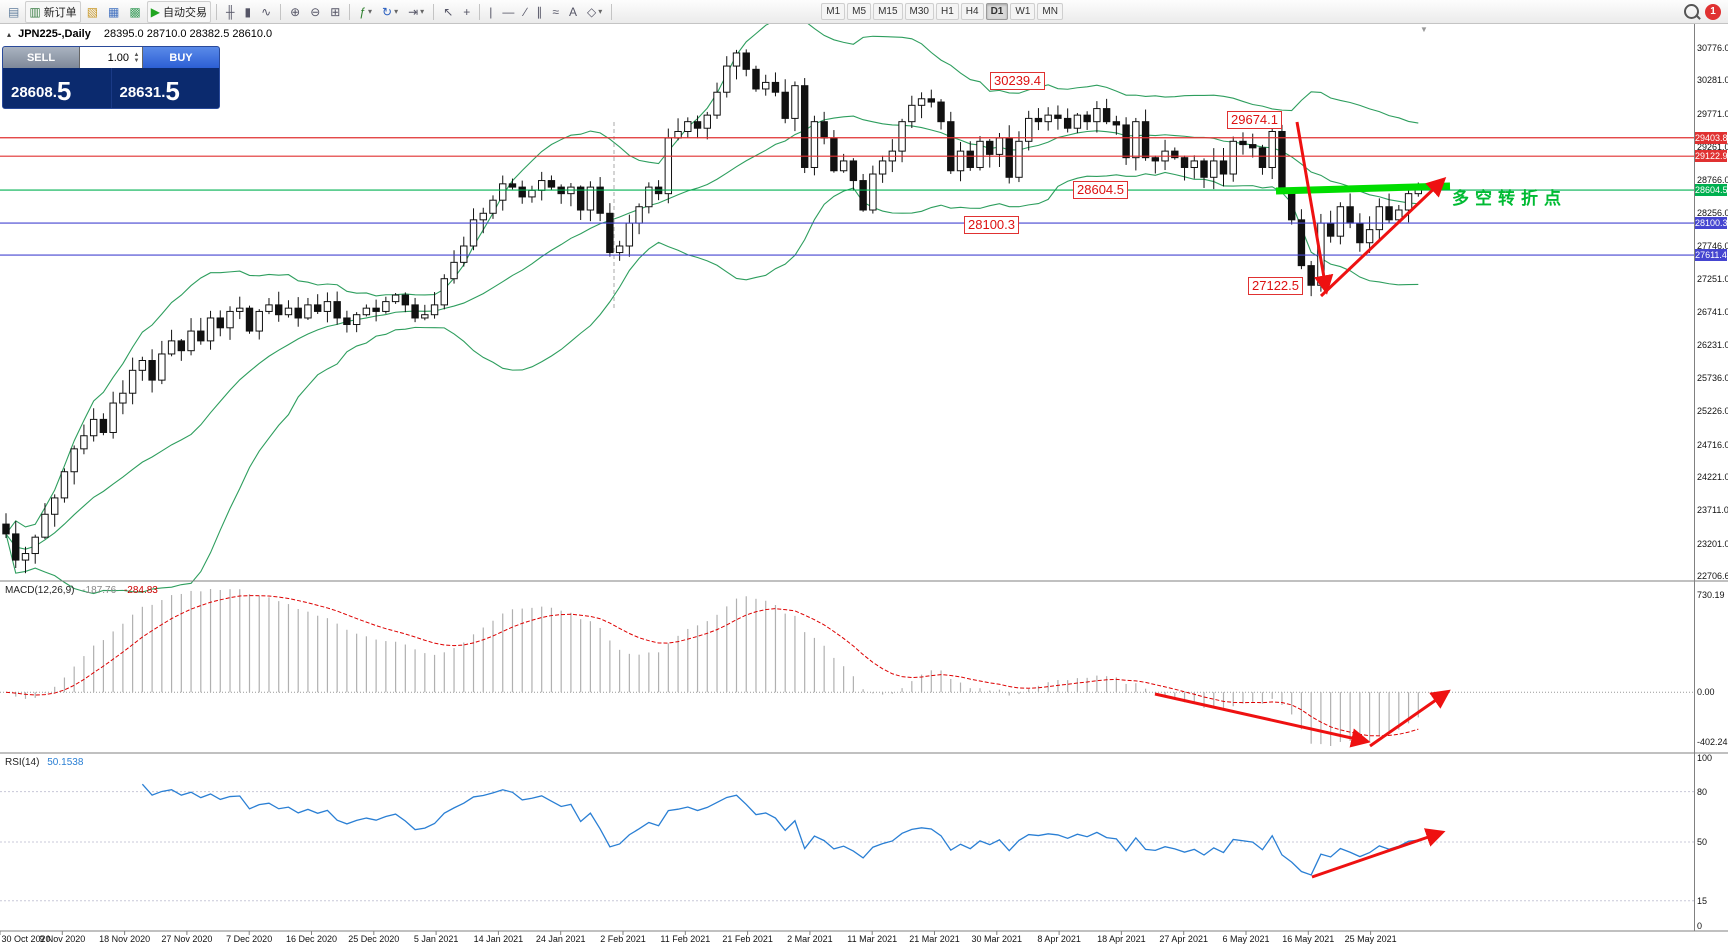 The image size is (1728, 949). I want to click on cursor-icon: ↖, so click(448, 12).